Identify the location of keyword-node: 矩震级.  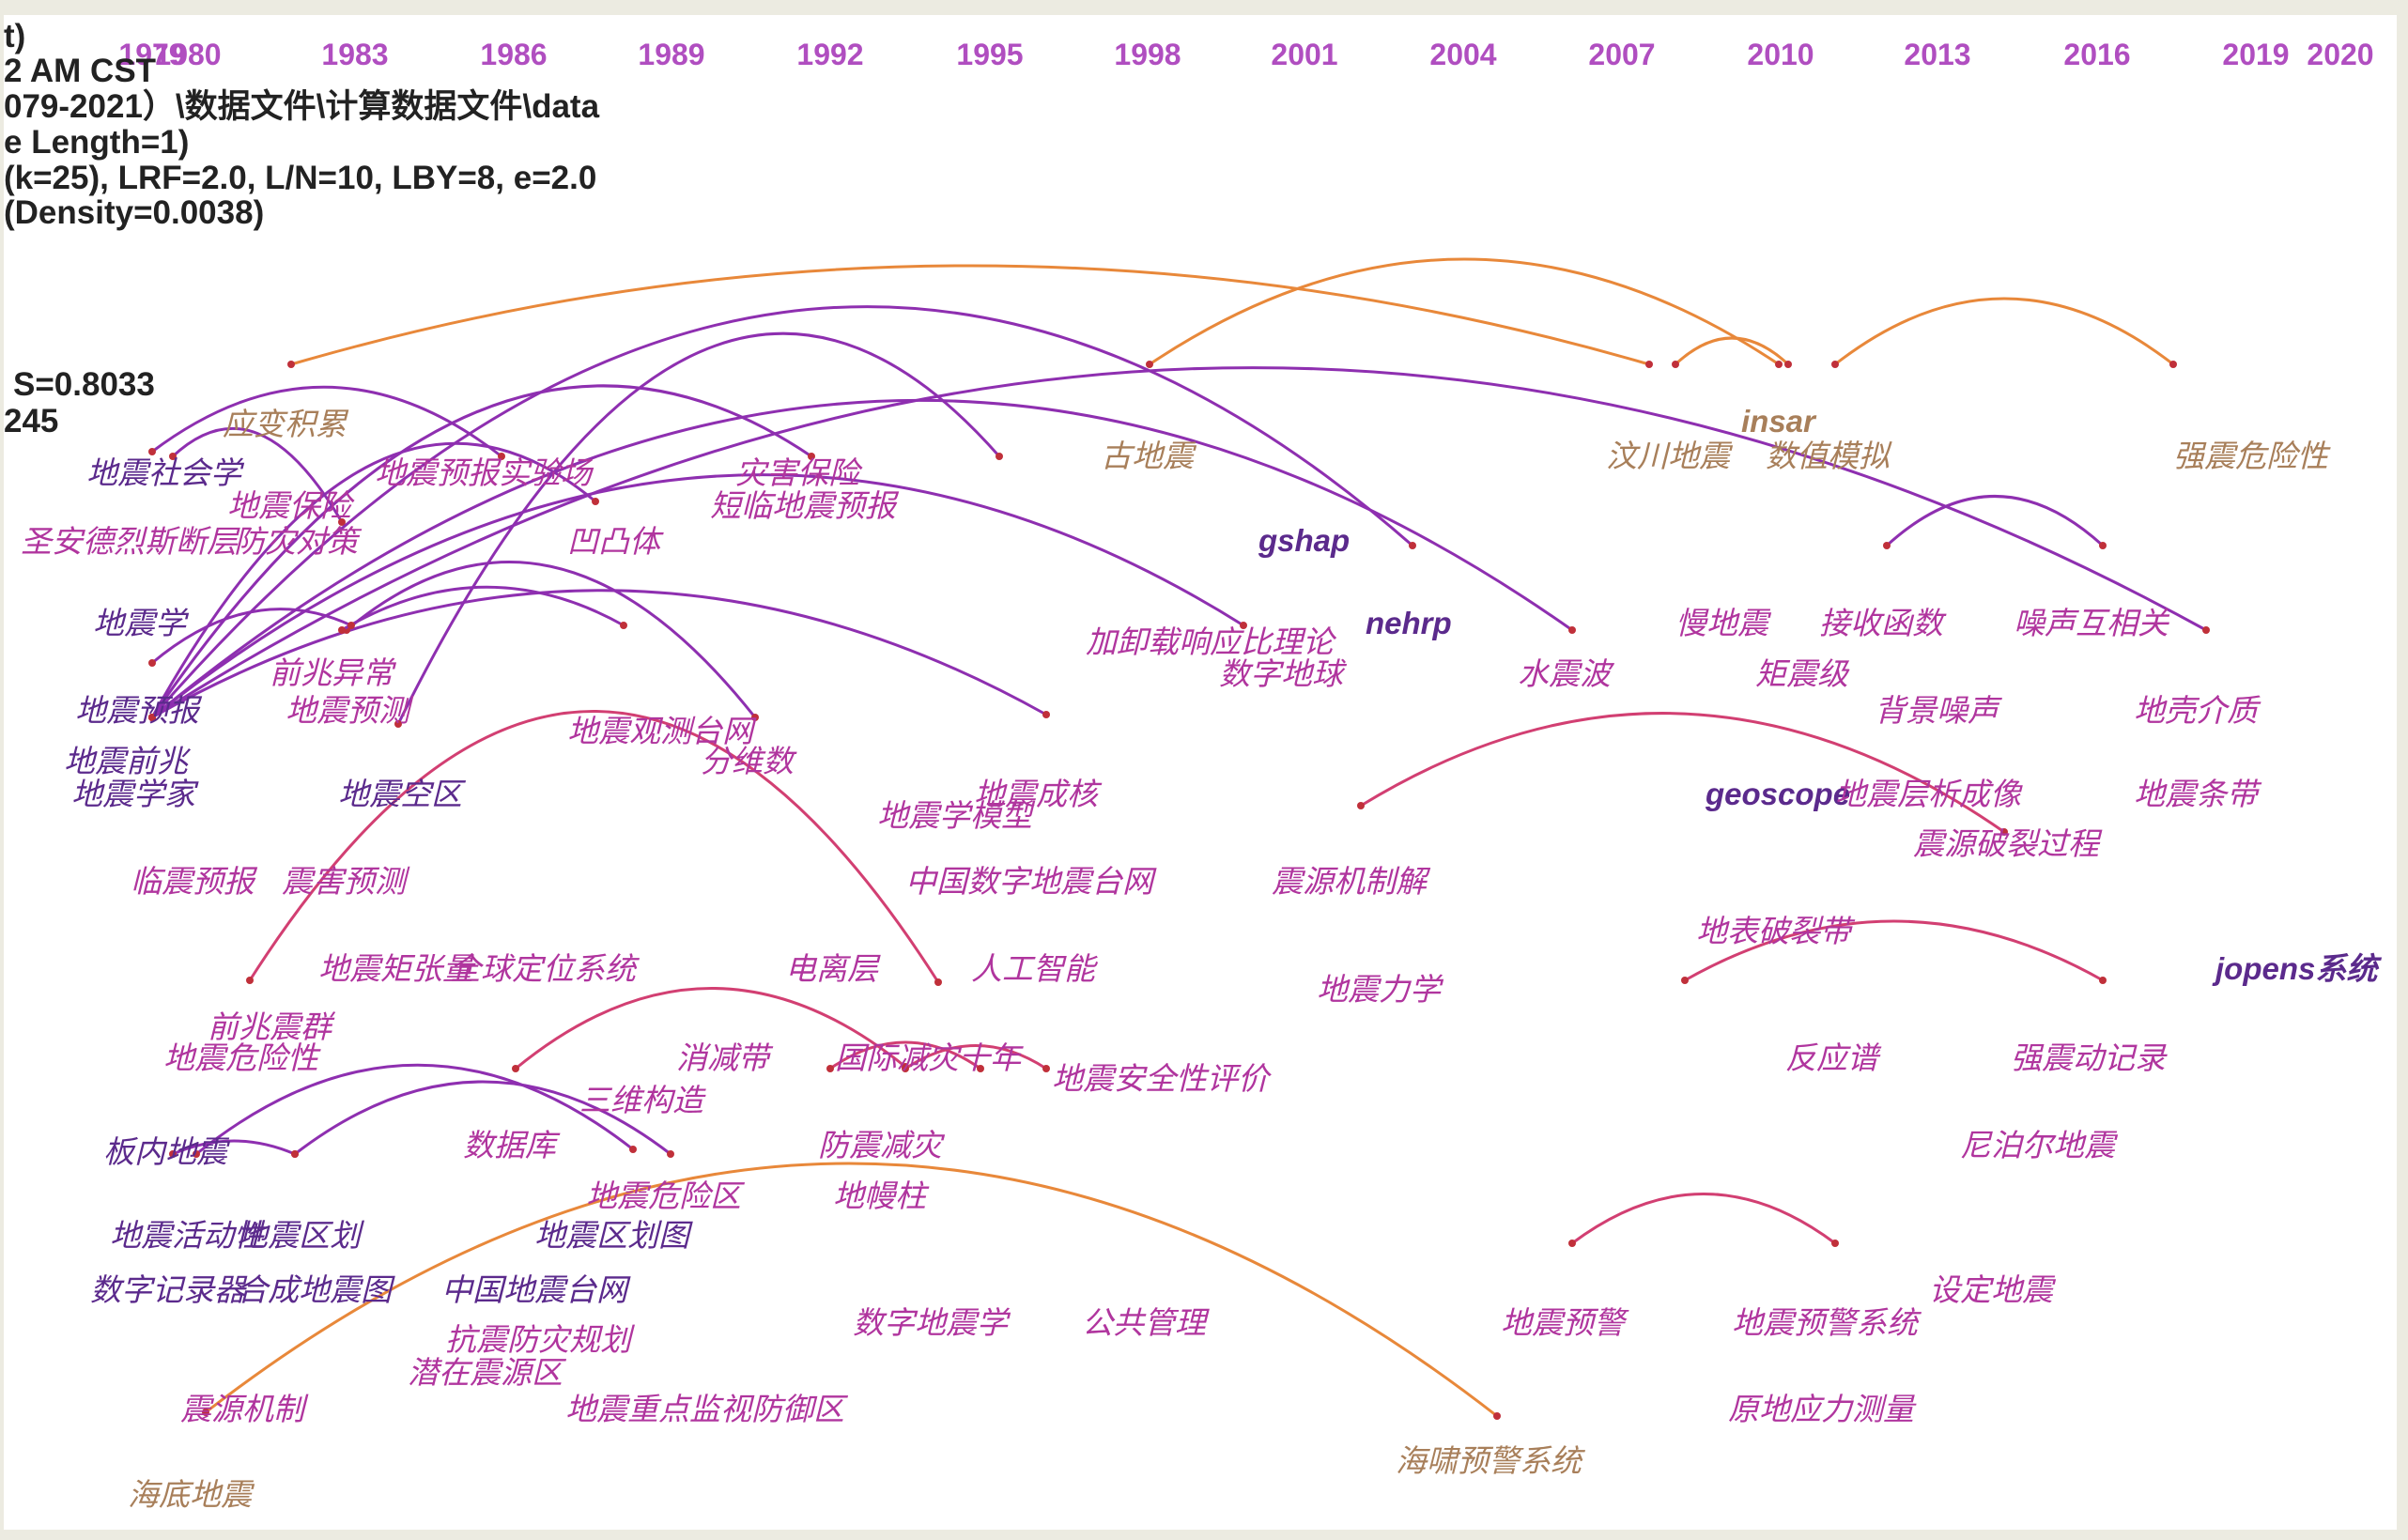
(1801, 673).